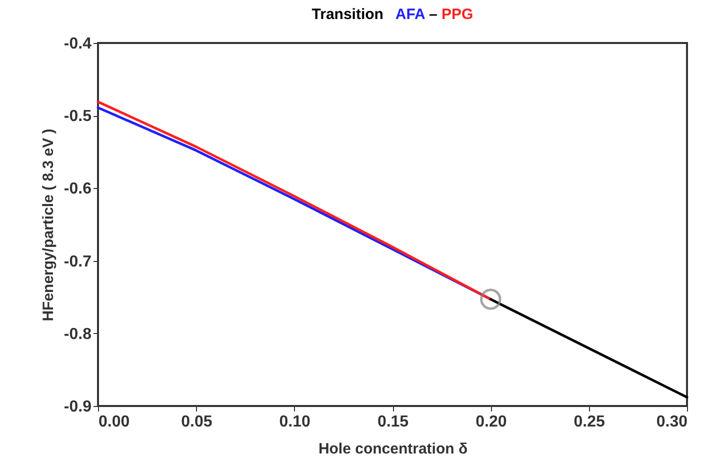  I want to click on x-tick-label: 0.05, so click(196, 422).